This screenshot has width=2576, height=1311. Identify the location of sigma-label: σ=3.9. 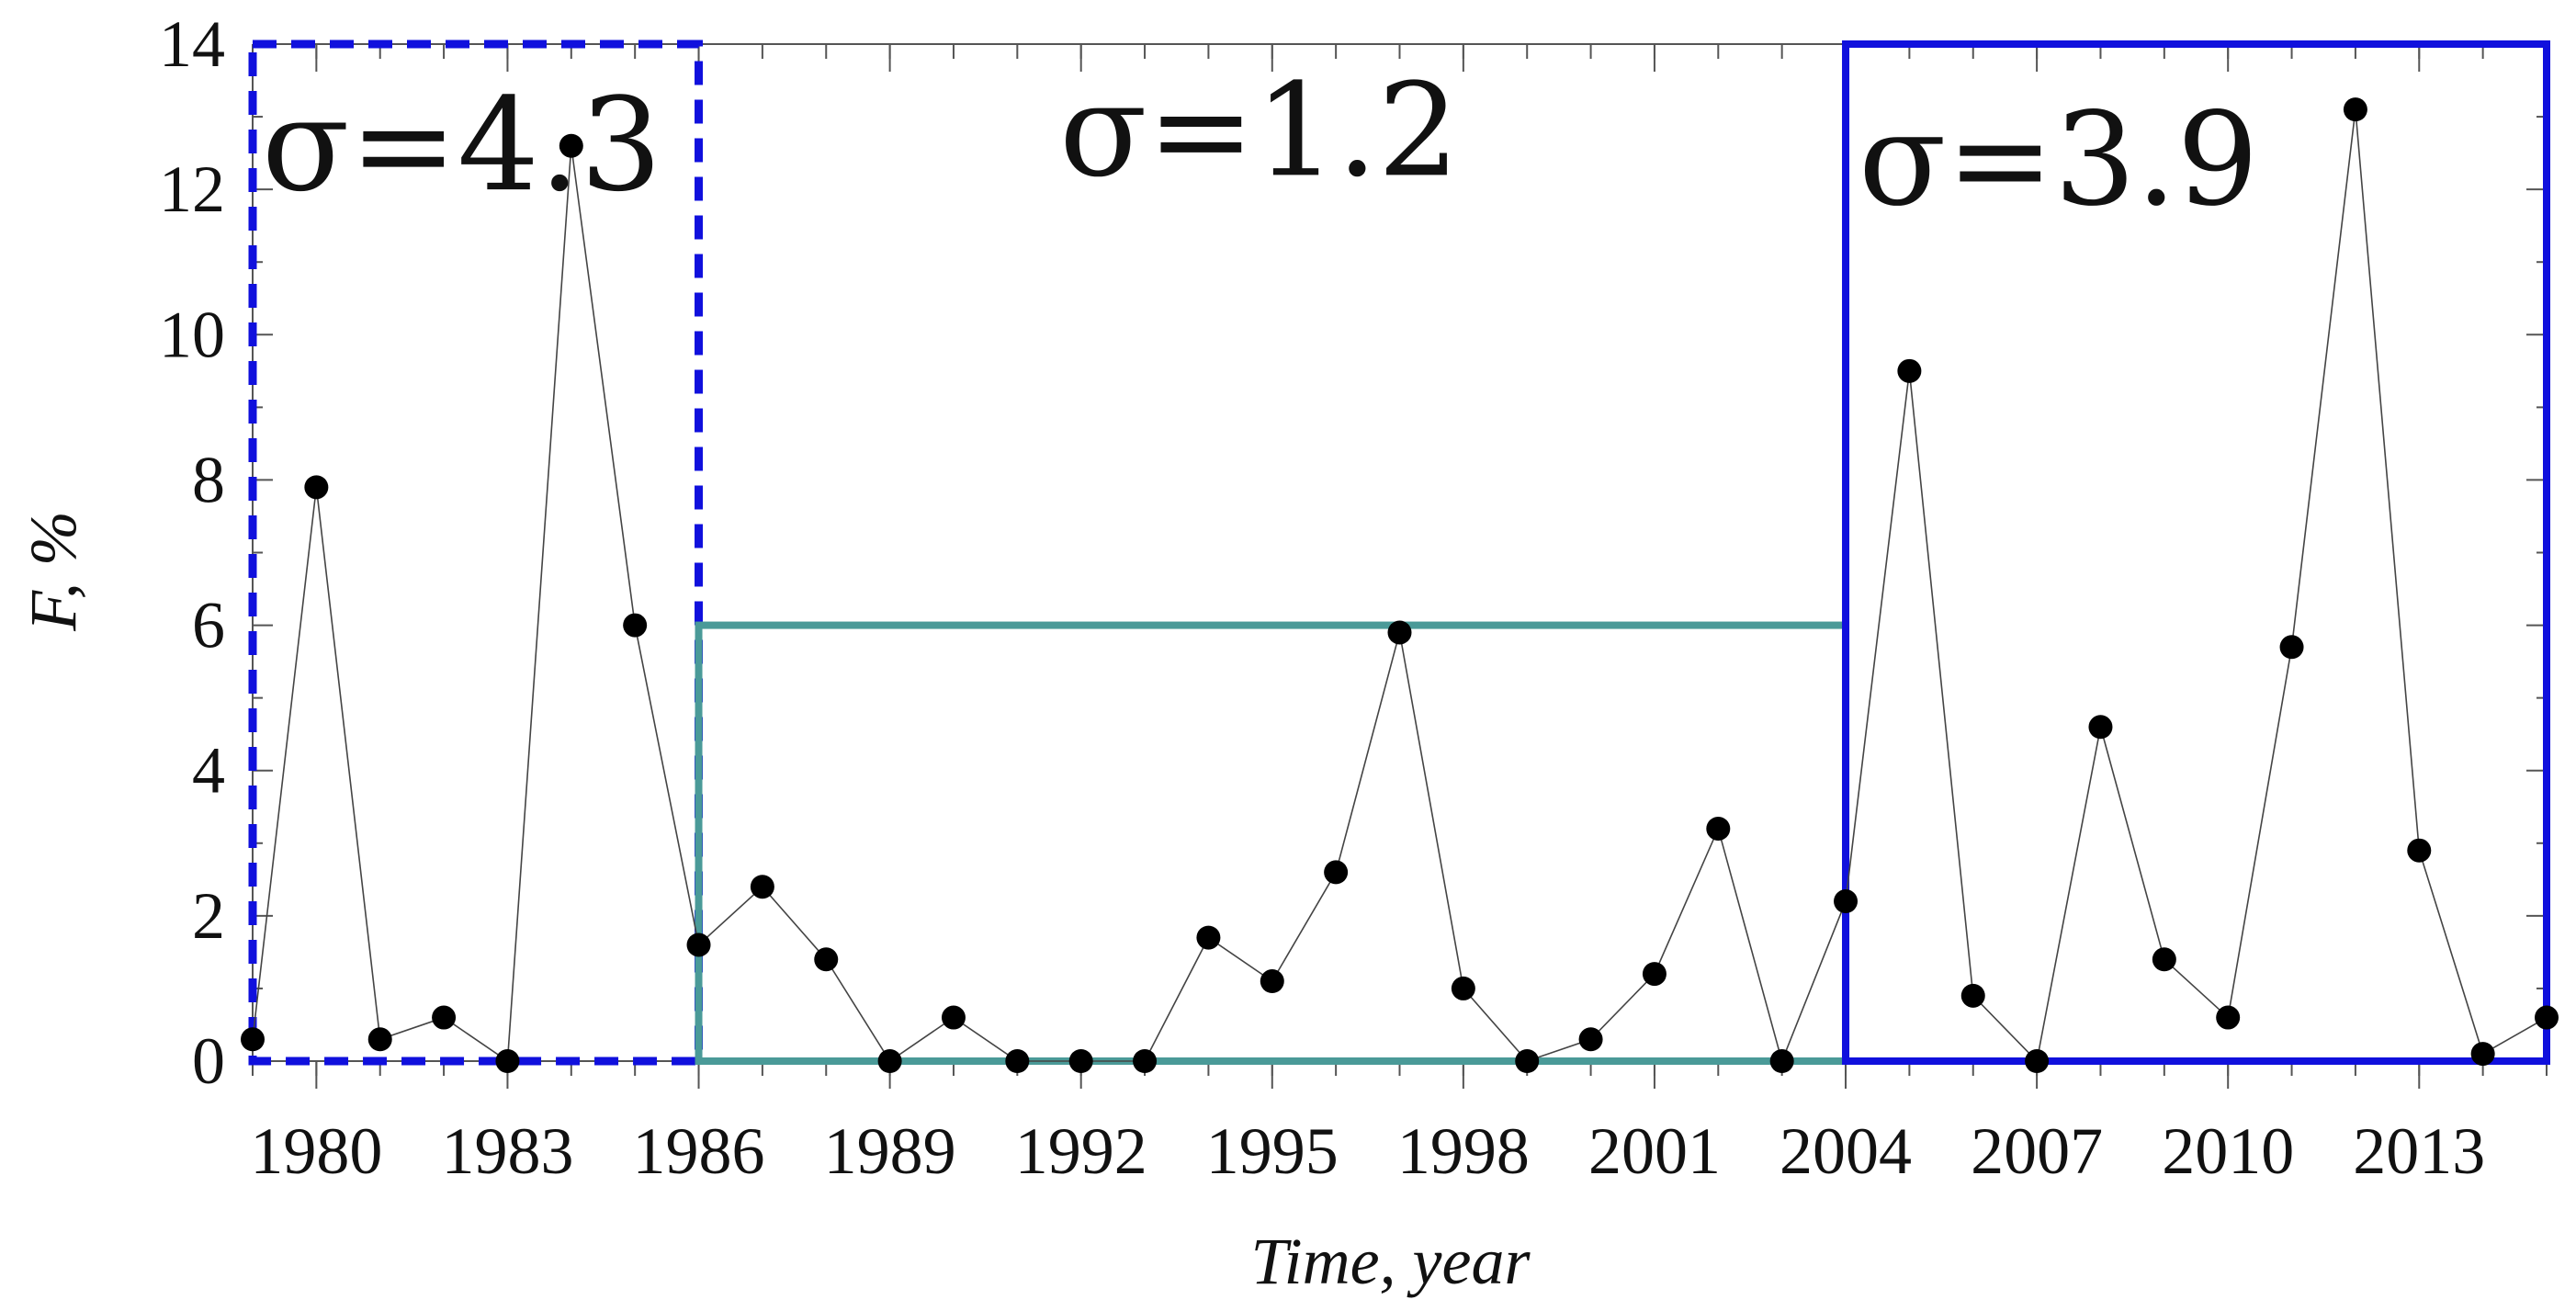
(2059, 160).